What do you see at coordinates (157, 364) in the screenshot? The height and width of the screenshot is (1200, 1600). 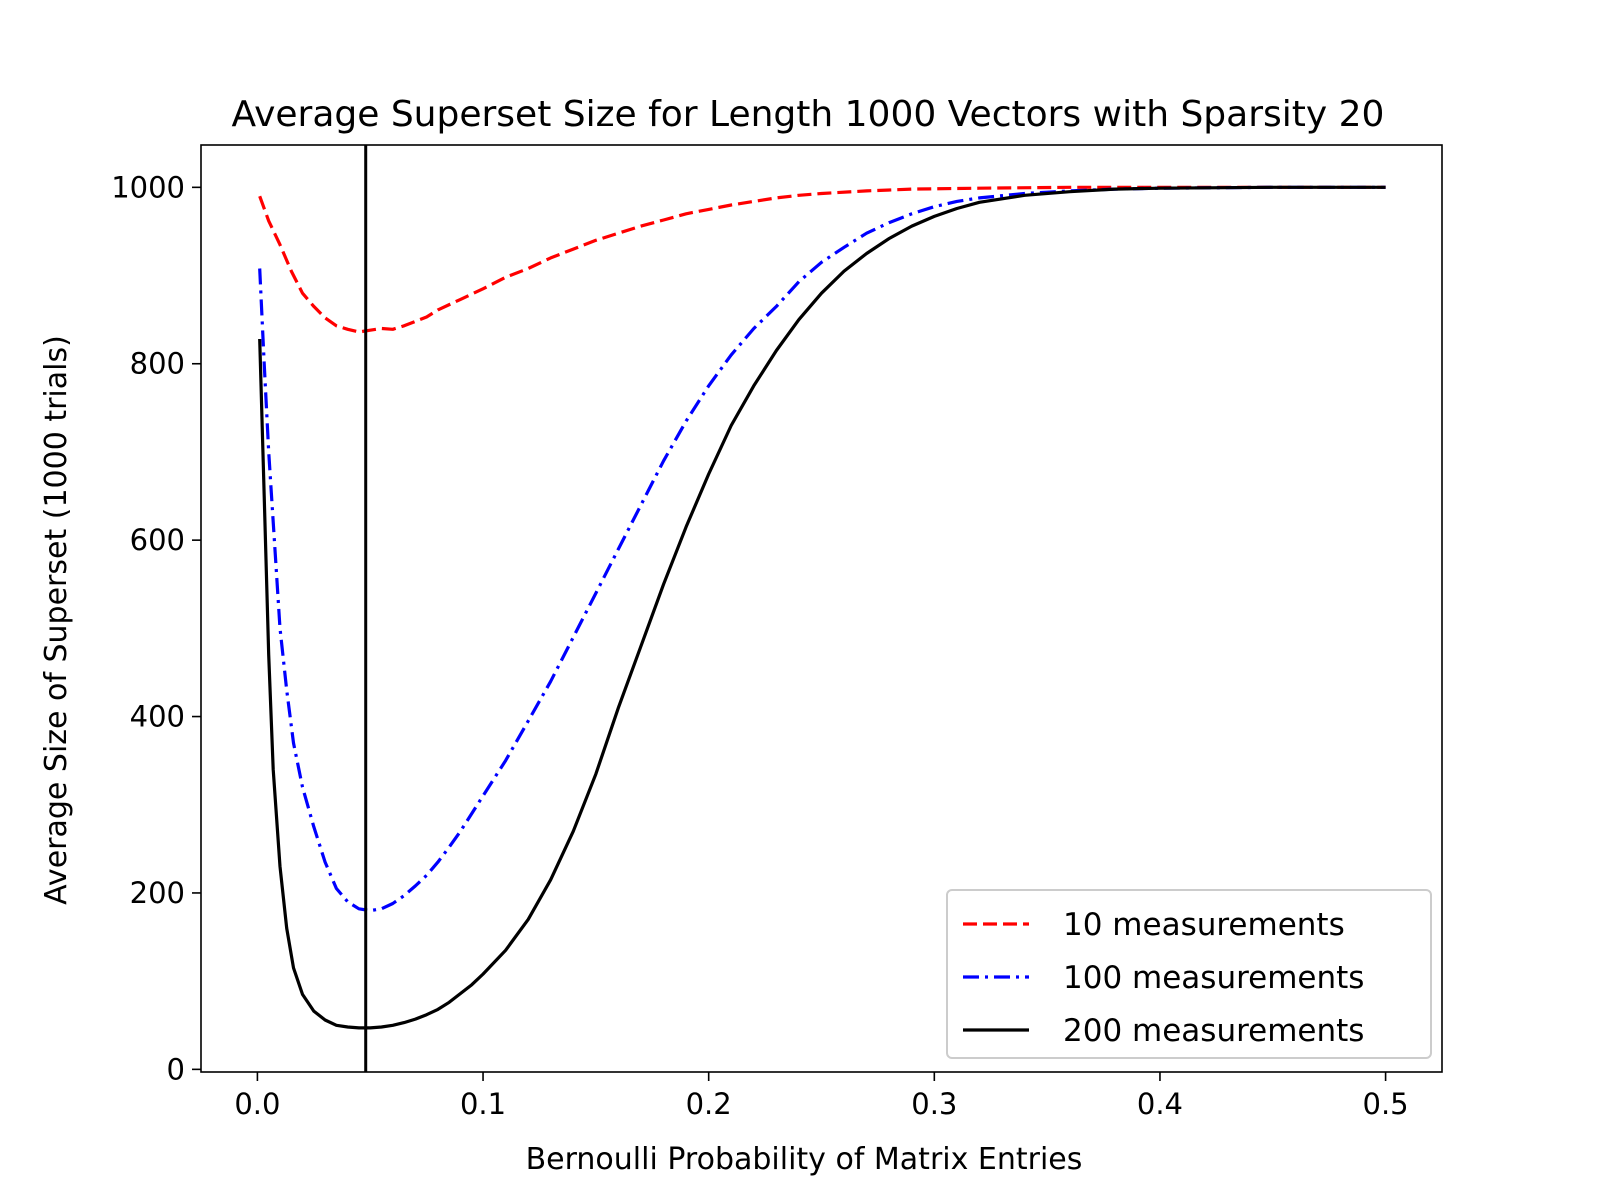 I see `y-tick-label: 800` at bounding box center [157, 364].